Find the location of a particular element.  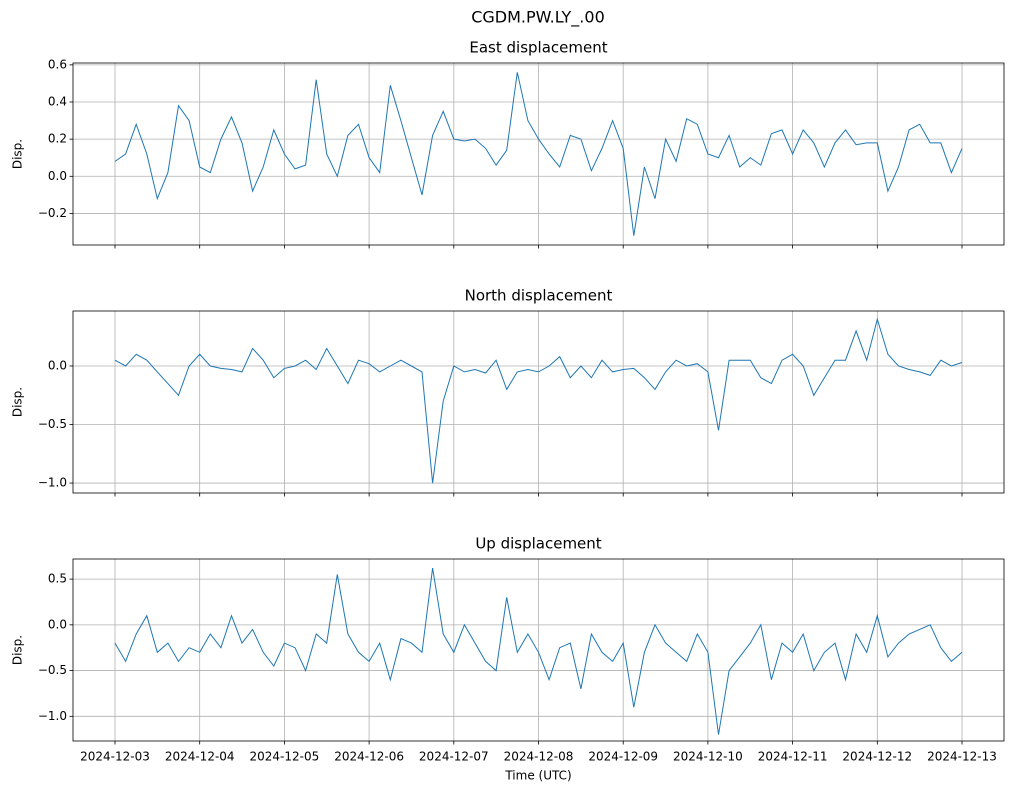

y-tick-label: 0.4 is located at coordinates (57, 102).